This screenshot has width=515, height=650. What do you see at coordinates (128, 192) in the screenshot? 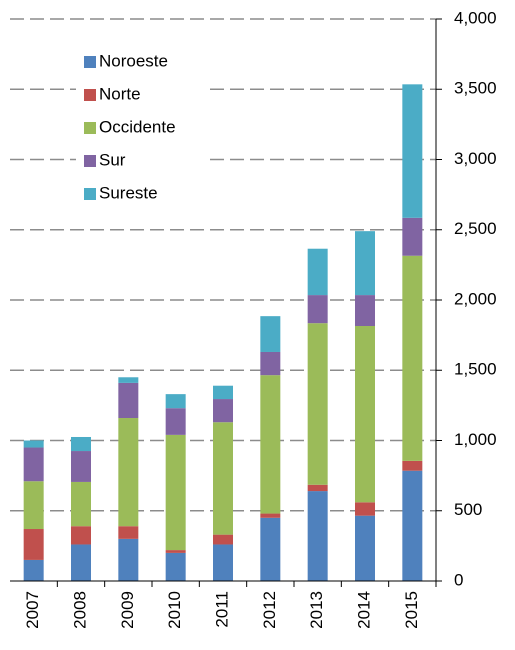
I see `legend-label: Sureste` at bounding box center [128, 192].